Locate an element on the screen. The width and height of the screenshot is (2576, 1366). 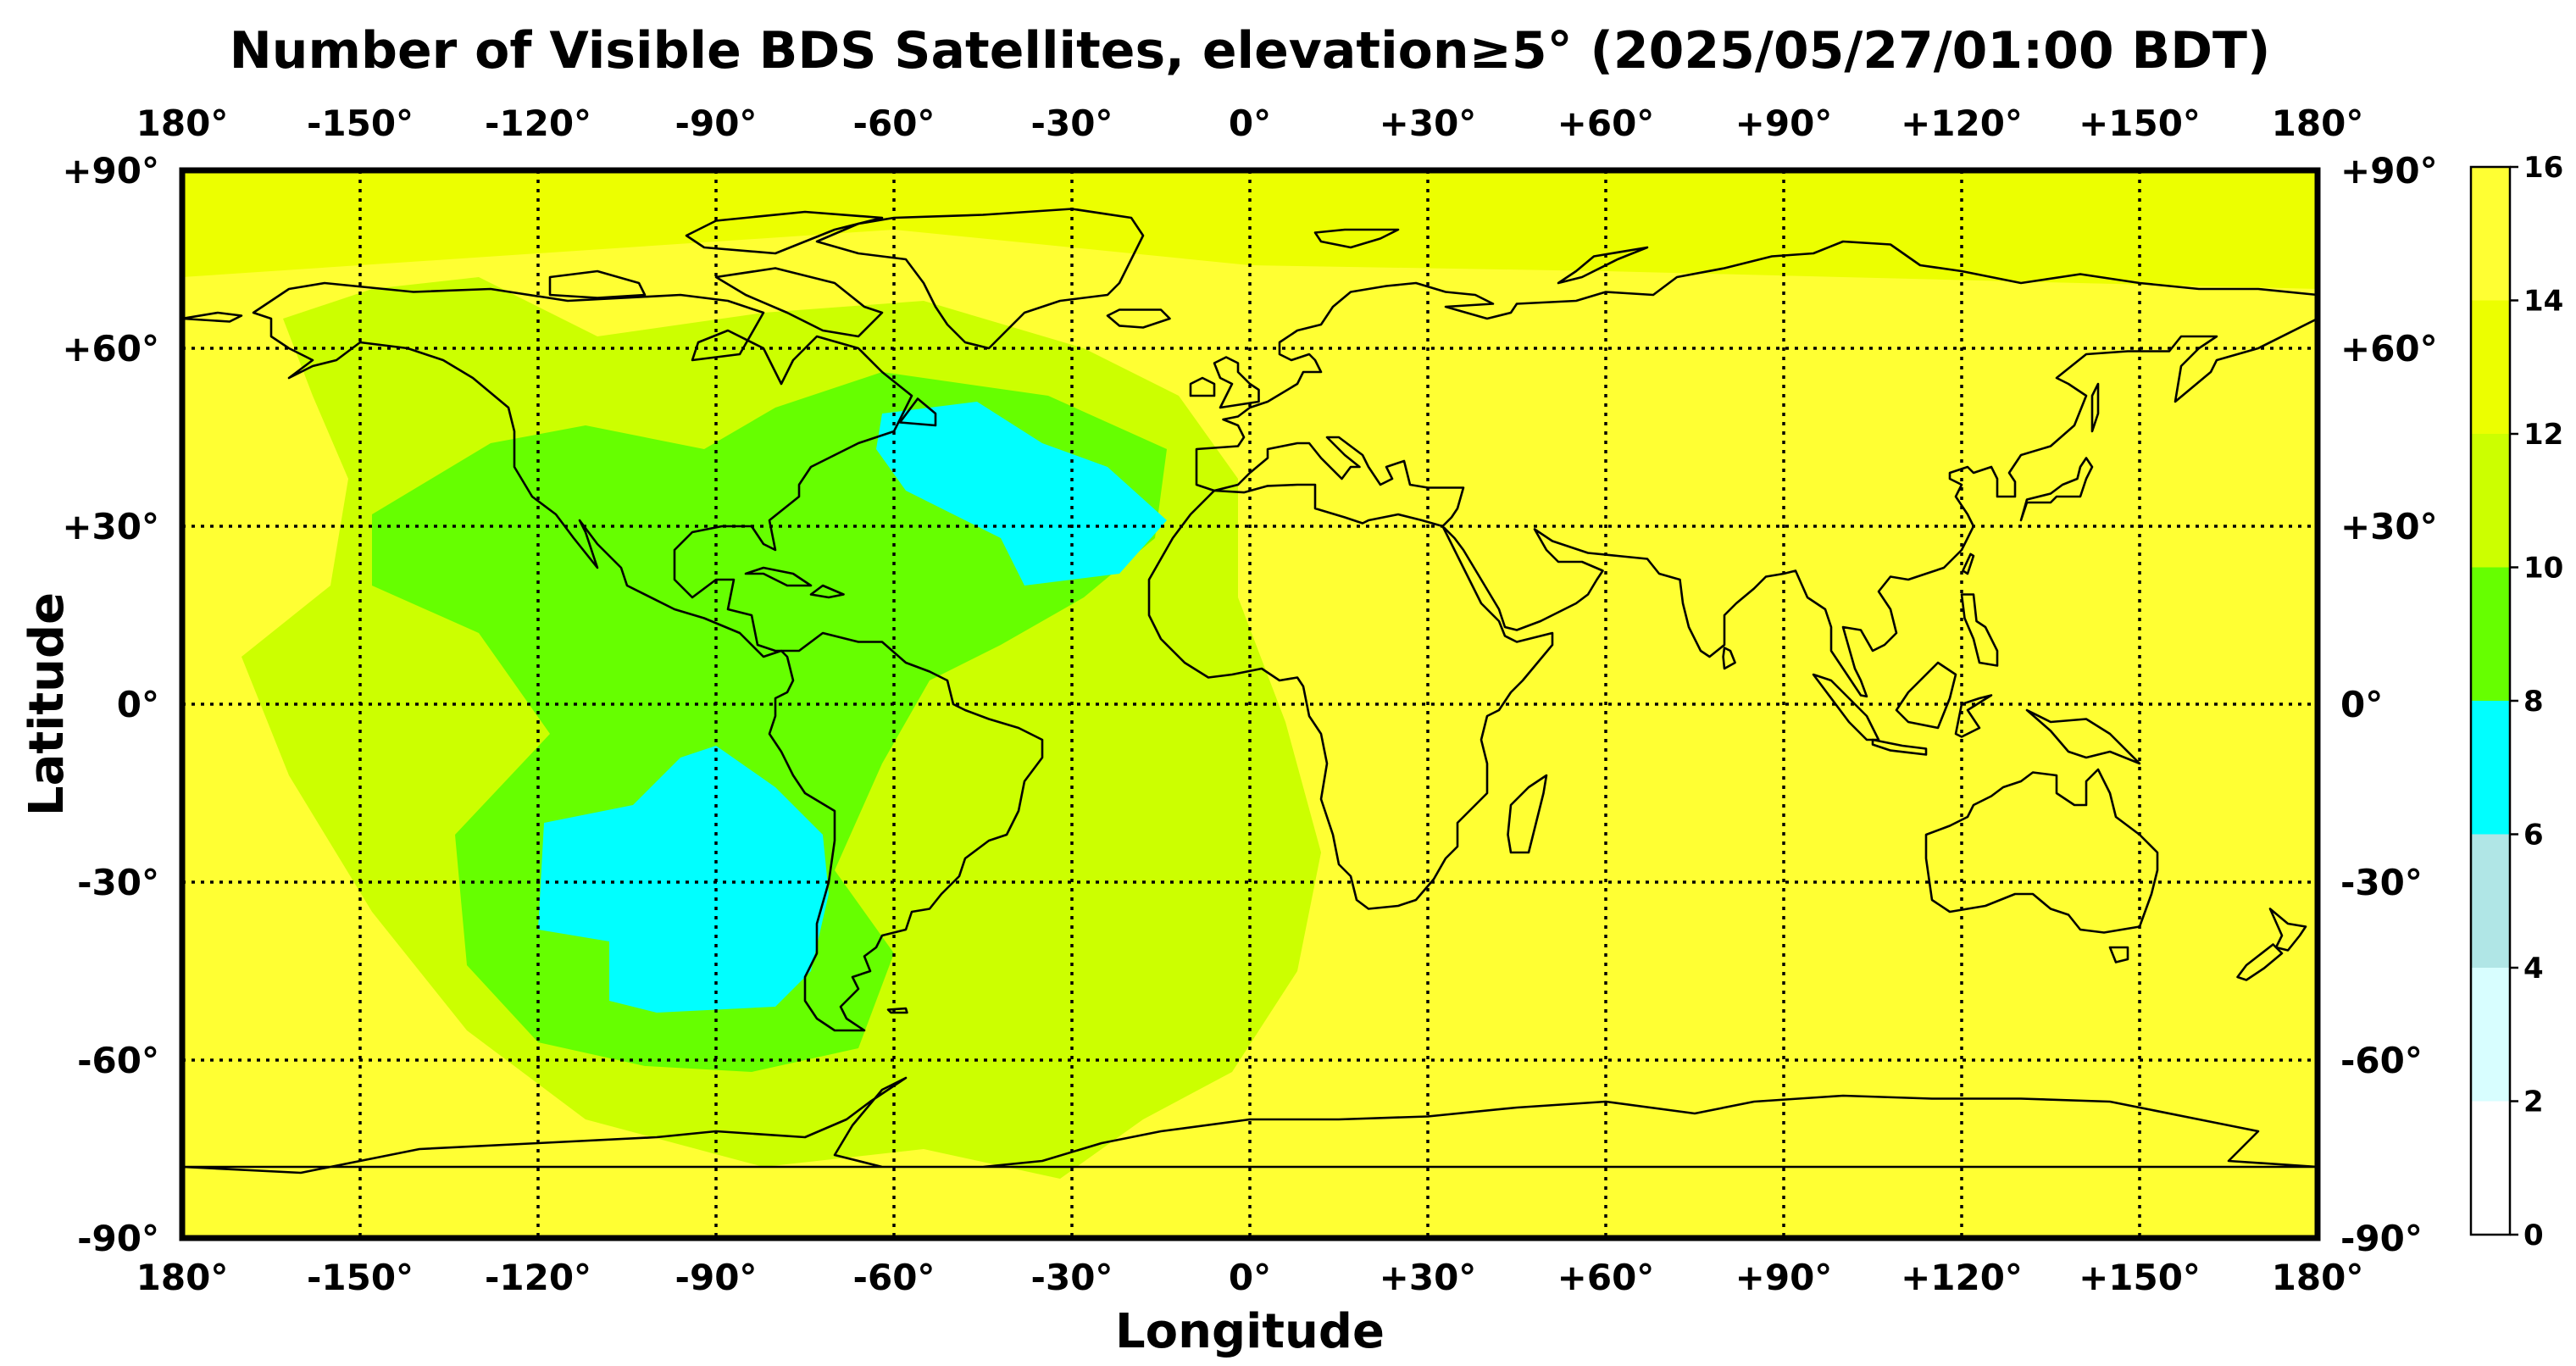
coastline-ireland is located at coordinates (1202, 386).